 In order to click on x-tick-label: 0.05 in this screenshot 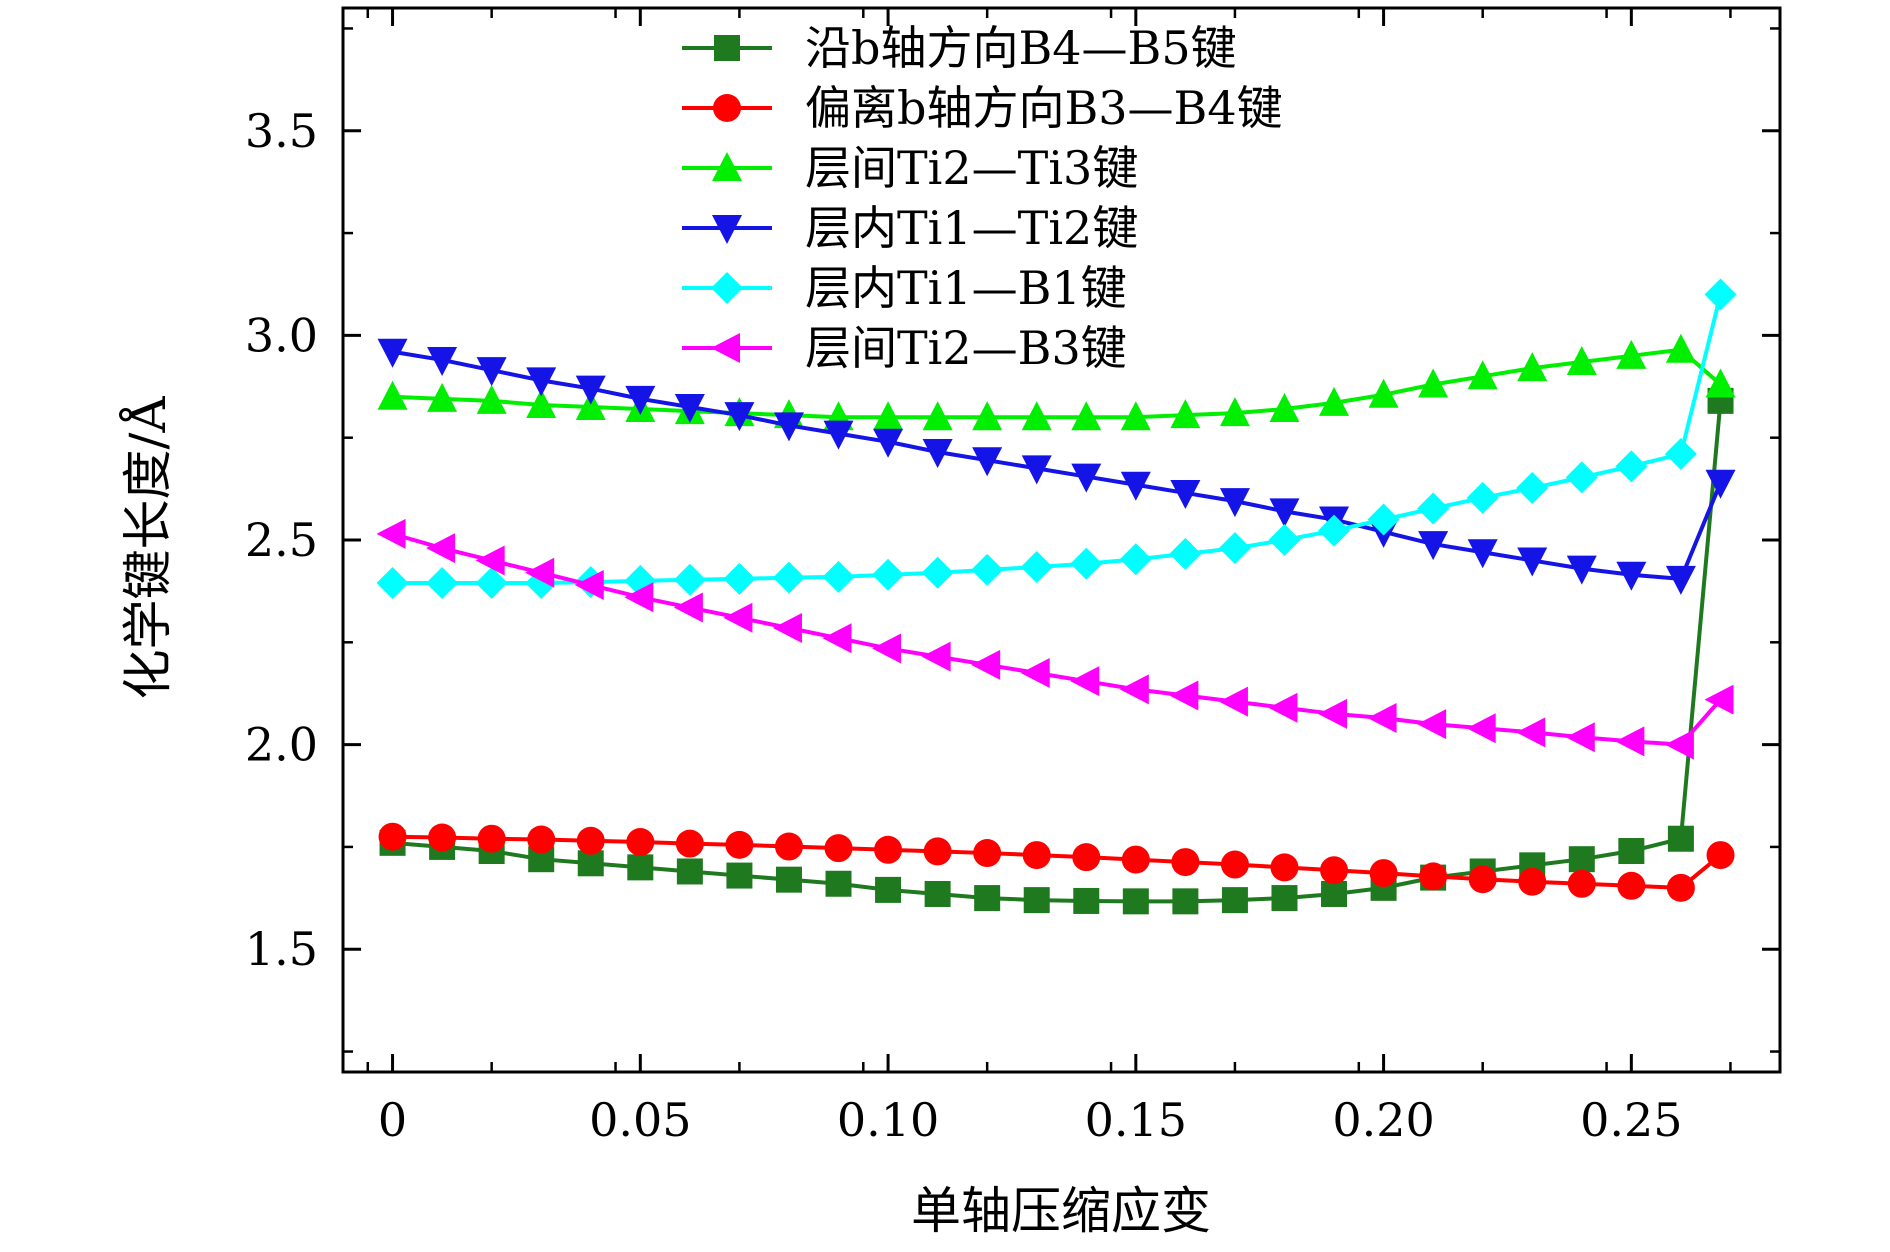, I will do `click(640, 1120)`.